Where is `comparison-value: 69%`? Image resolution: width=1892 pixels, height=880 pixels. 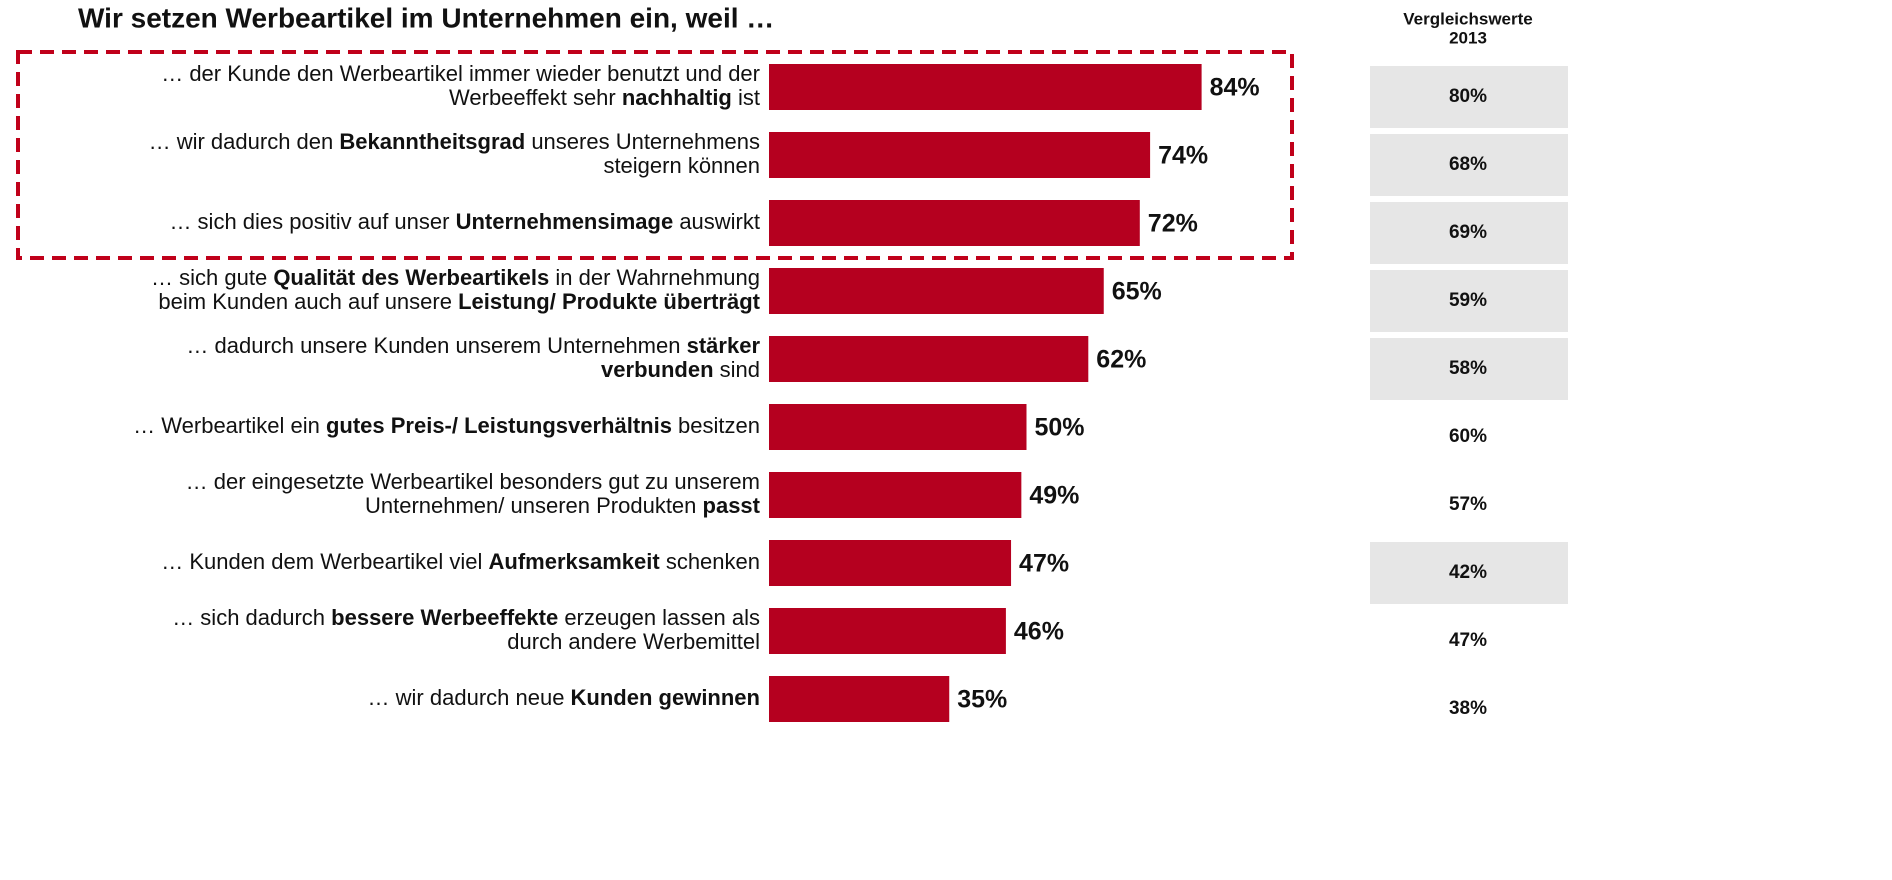
comparison-value: 69% is located at coordinates (1468, 232).